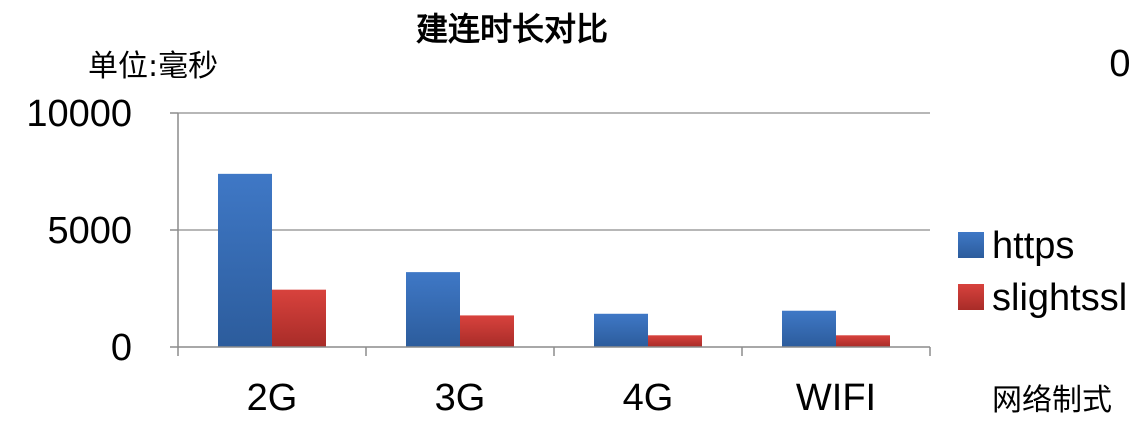 The height and width of the screenshot is (430, 1148). Describe the element at coordinates (245, 260) in the screenshot. I see `bar-https-2G` at that location.